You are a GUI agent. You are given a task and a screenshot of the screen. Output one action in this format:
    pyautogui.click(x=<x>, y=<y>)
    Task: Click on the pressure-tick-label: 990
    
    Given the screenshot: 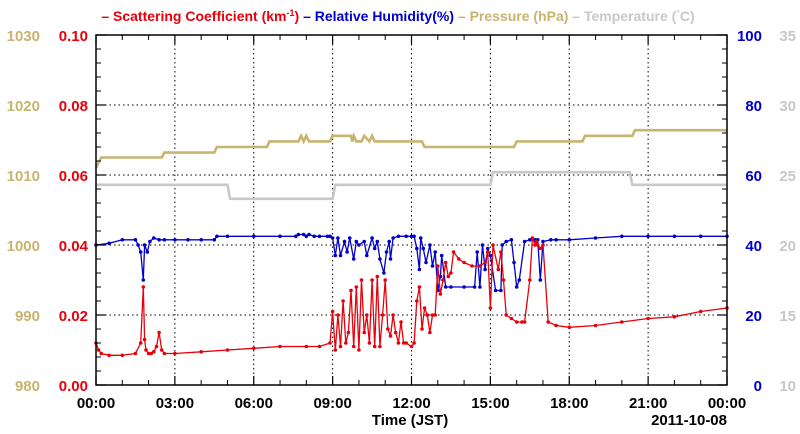 What is the action you would take?
    pyautogui.click(x=27, y=316)
    